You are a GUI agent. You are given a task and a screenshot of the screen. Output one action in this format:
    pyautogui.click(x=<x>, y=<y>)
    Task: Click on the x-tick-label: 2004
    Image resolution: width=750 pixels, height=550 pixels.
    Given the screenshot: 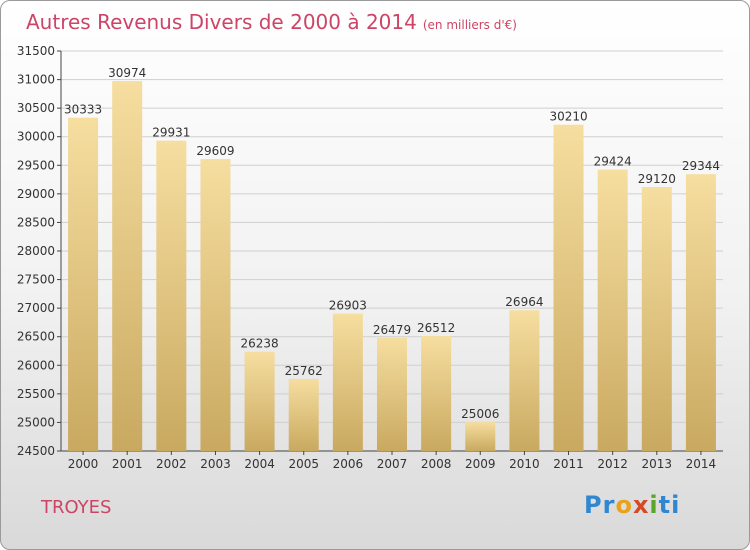 What is the action you would take?
    pyautogui.click(x=259, y=464)
    